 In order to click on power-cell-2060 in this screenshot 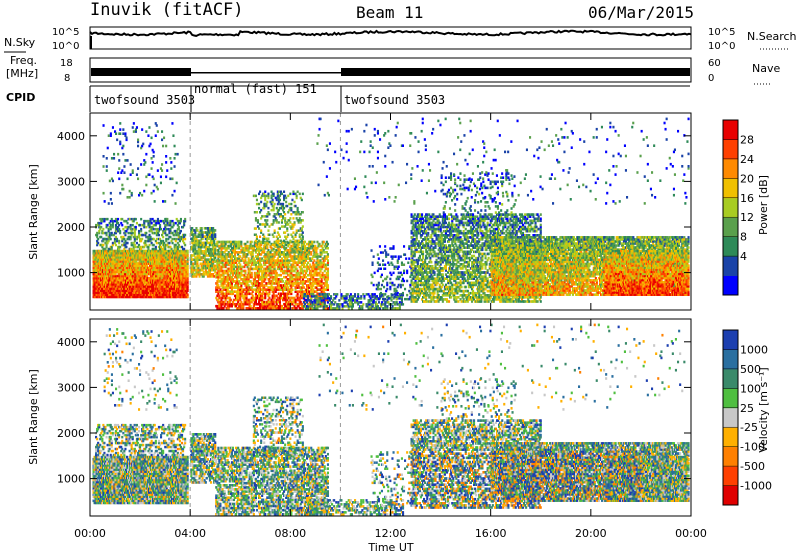, I will do `click(110, 239)`.